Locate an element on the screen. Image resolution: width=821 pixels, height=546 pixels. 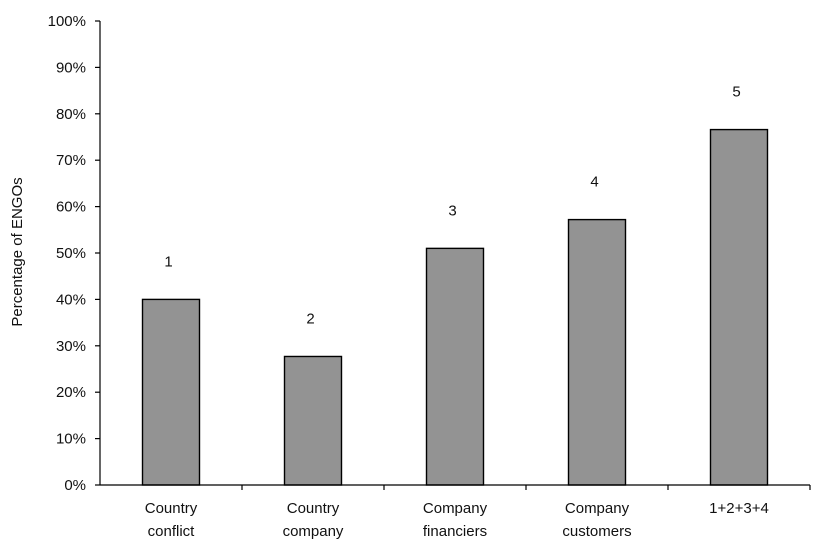
x-category-label: Country conflict is located at coordinates (171, 520).